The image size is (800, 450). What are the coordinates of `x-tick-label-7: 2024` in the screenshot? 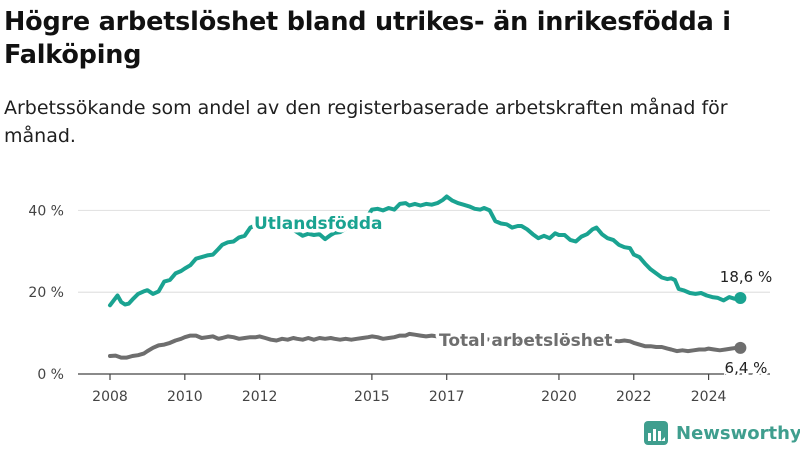 It's located at (709, 397).